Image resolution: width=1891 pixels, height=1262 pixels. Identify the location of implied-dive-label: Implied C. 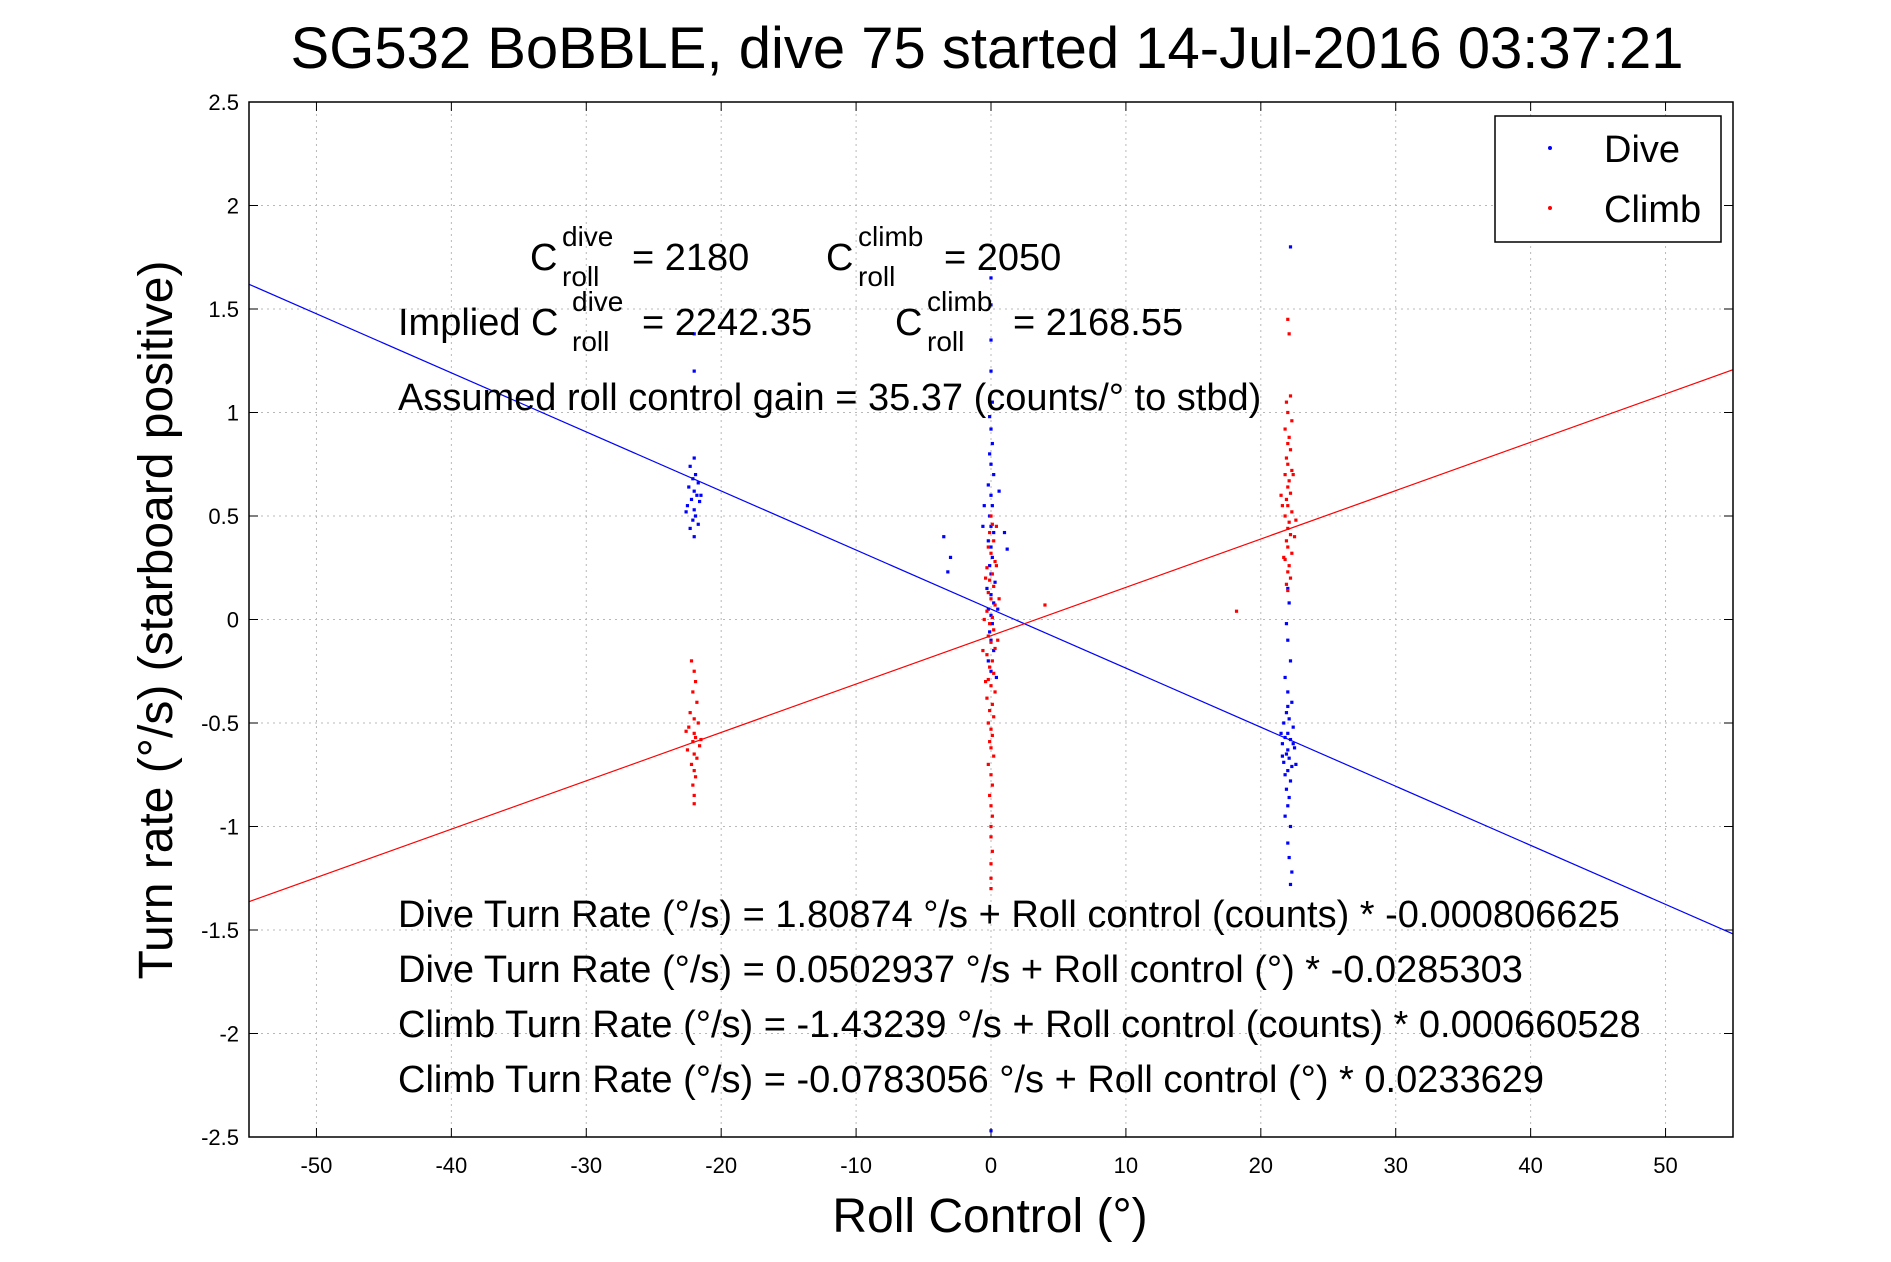
(478, 323).